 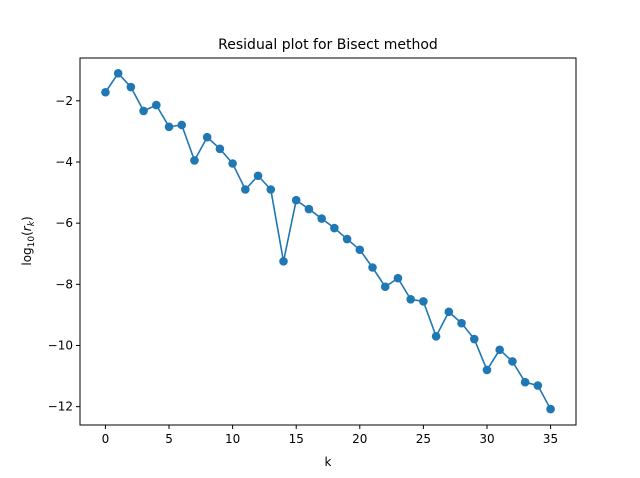 I want to click on y-tick-label: −10, so click(x=60, y=345).